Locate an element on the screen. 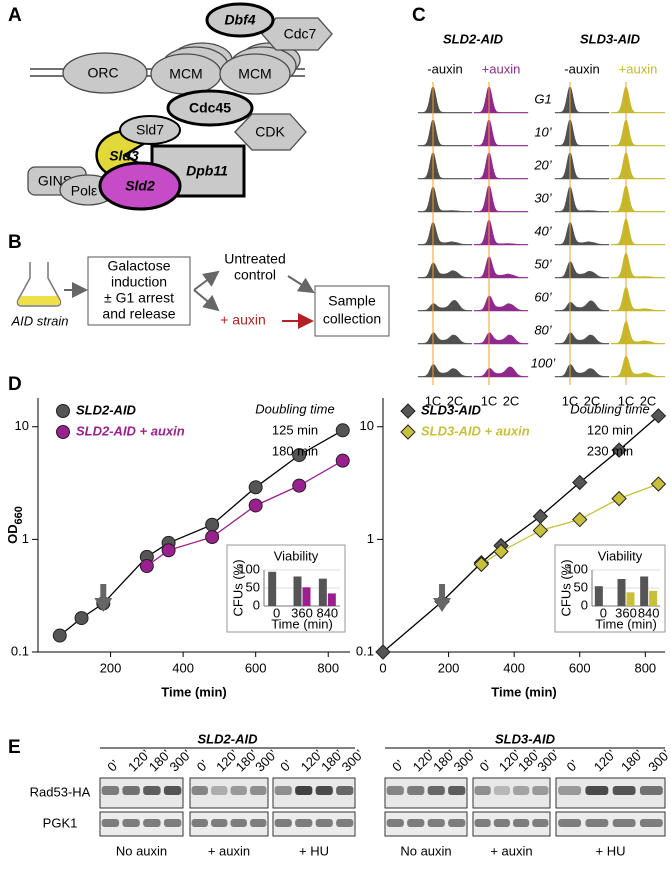  dbf4-label: Dbf4 is located at coordinates (239, 20).